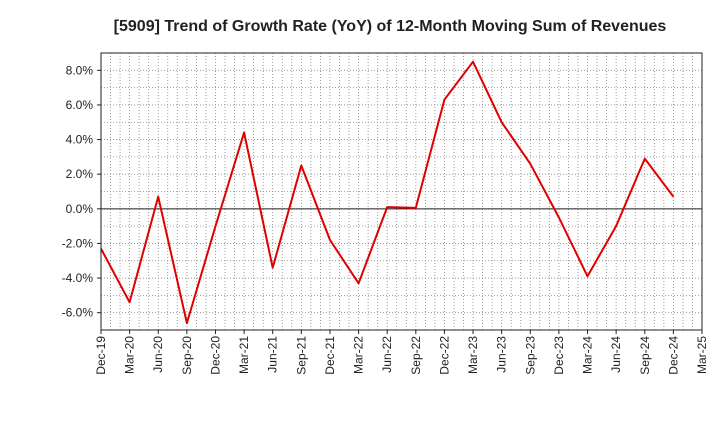  Describe the element at coordinates (244, 355) in the screenshot. I see `x-tick-label: Mar-21` at that location.